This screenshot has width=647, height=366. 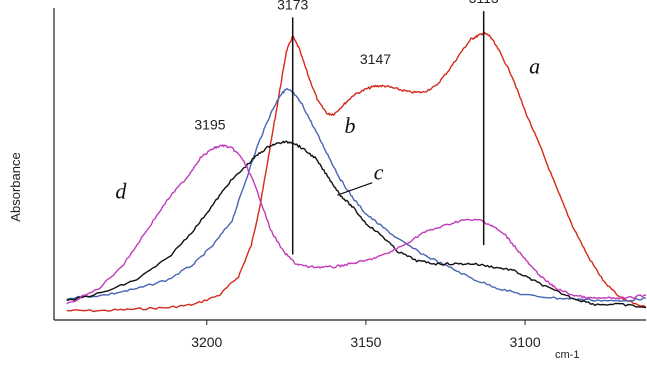 I want to click on series-label-a: a, so click(x=534, y=66).